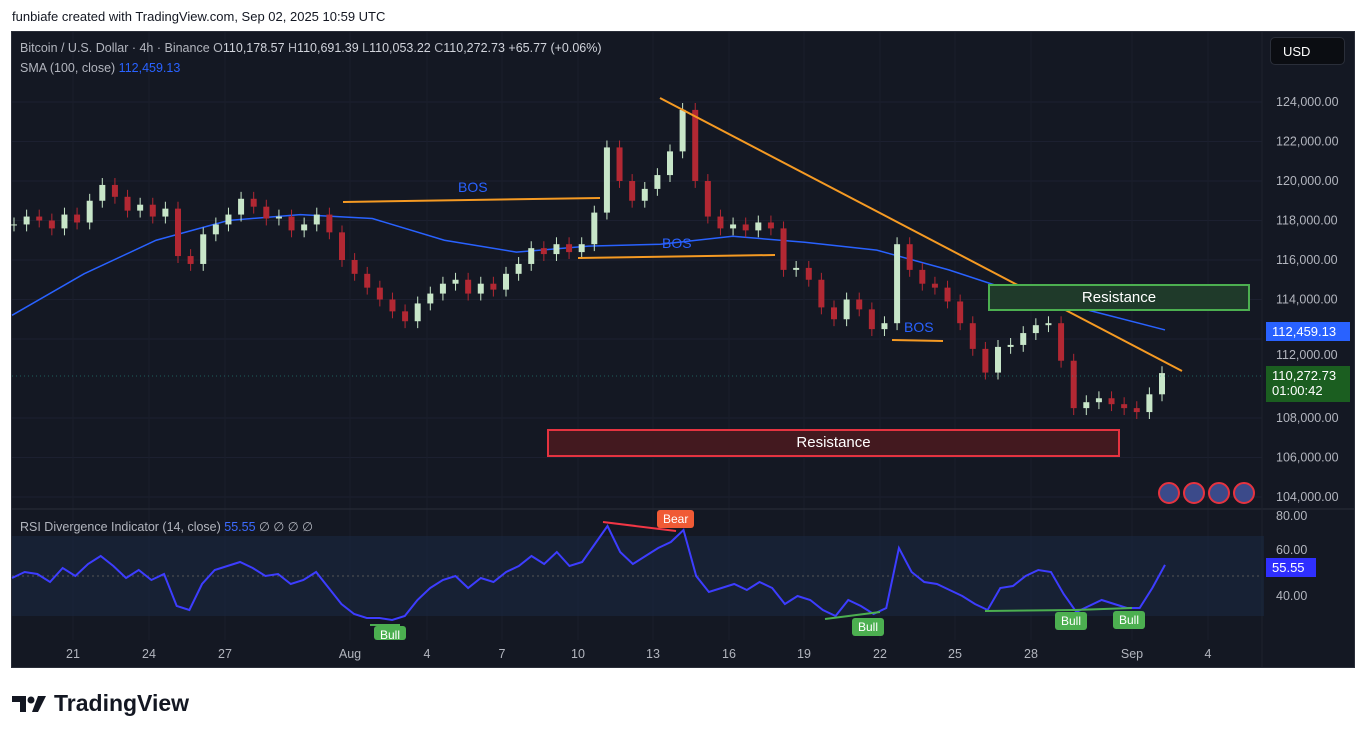 The image size is (1366, 737). I want to click on resistance-label-upper: Resistance, so click(1119, 297).